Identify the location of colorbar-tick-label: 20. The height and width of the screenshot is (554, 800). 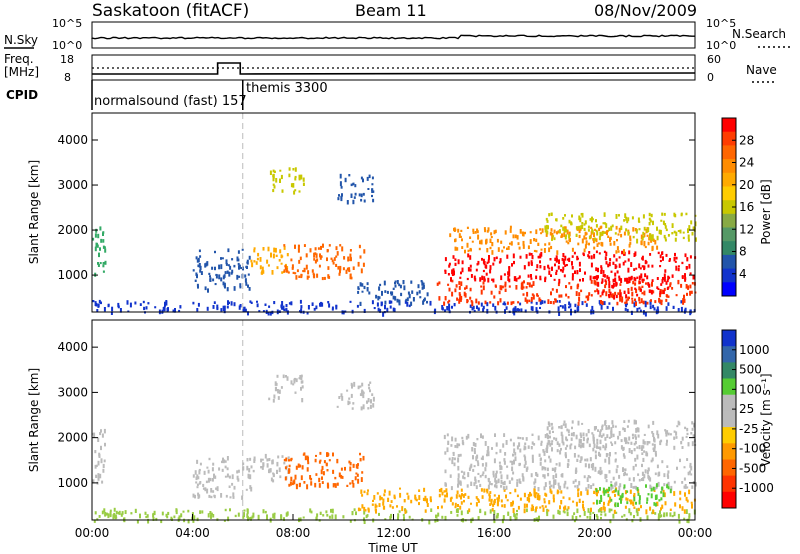
(746, 185).